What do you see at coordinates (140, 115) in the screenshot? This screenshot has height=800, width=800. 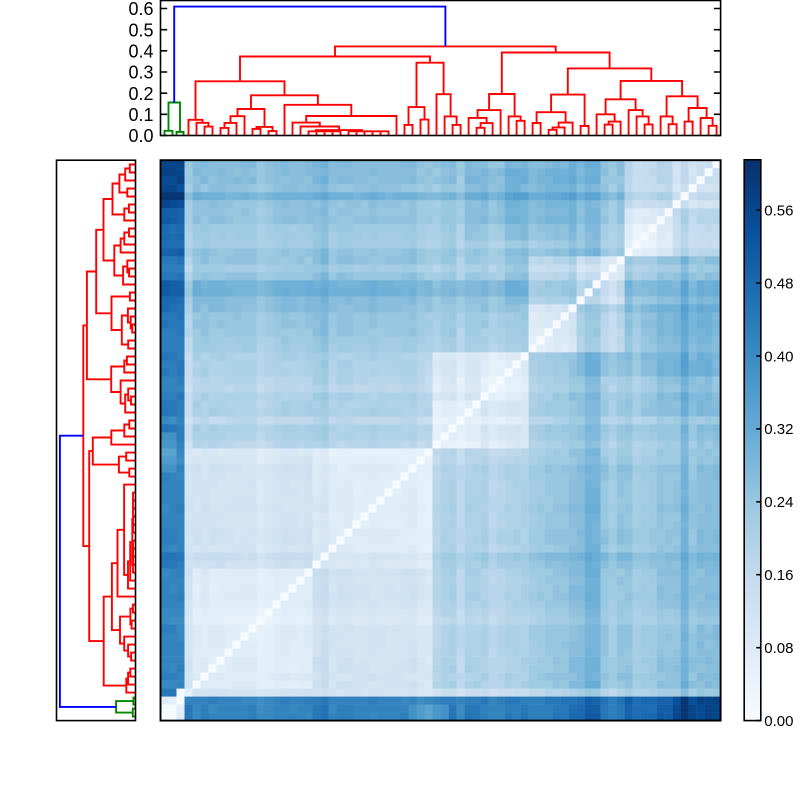 I see `svg-text: 0.1` at bounding box center [140, 115].